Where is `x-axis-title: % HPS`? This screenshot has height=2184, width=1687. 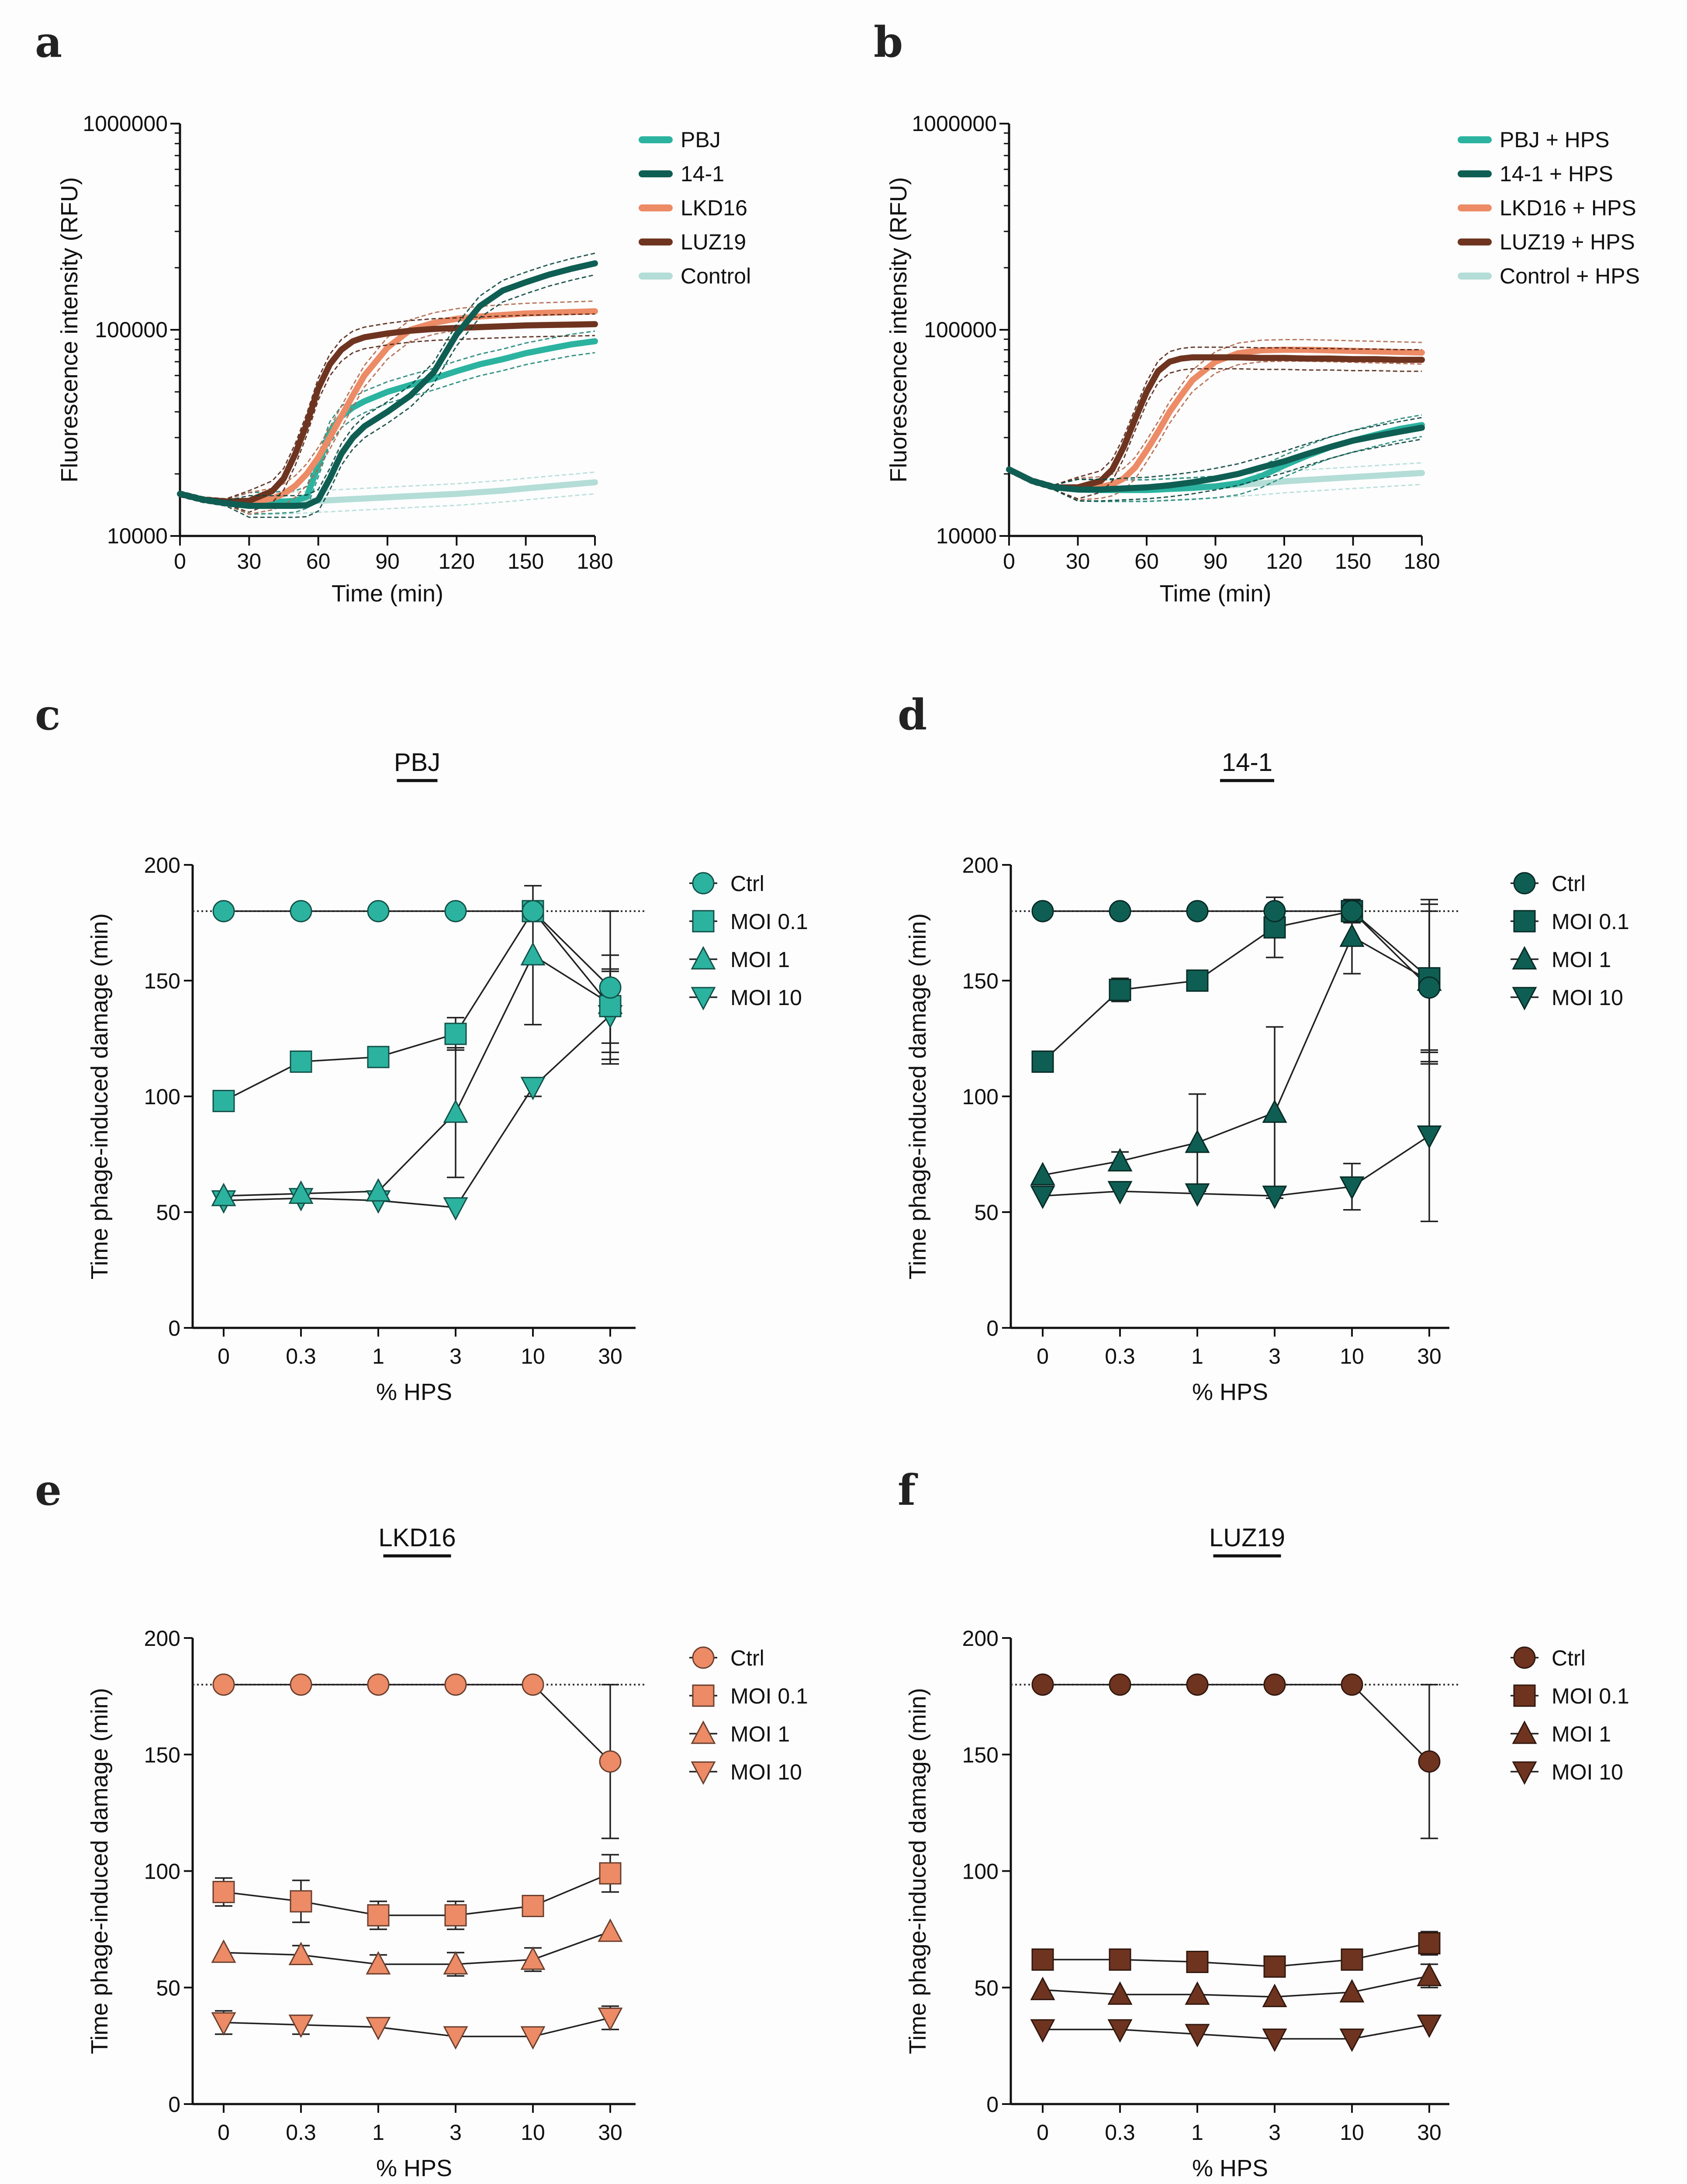
x-axis-title: % HPS is located at coordinates (1230, 1392).